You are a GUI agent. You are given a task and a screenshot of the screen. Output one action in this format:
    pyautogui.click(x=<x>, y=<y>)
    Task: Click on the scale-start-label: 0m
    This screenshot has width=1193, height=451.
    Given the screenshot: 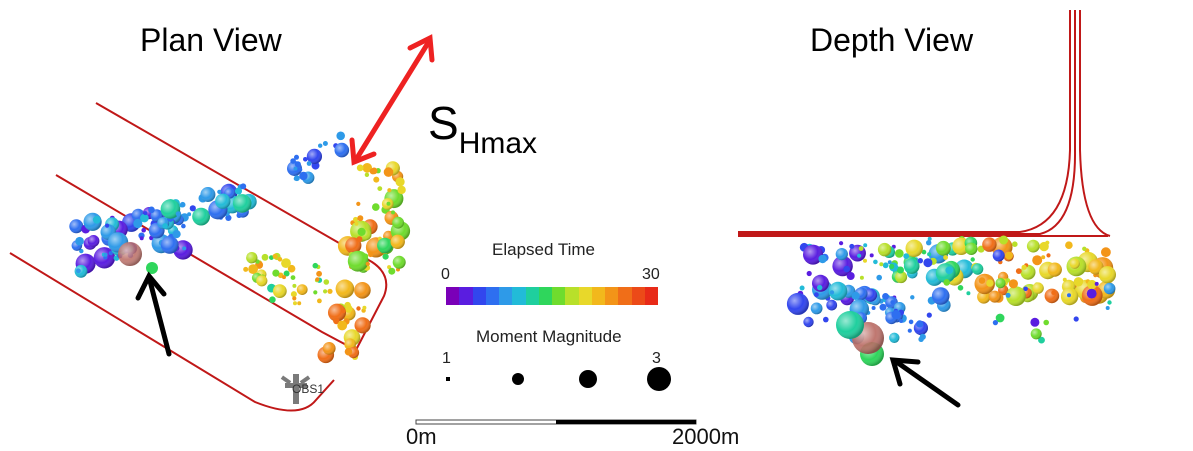 What is the action you would take?
    pyautogui.click(x=421, y=436)
    